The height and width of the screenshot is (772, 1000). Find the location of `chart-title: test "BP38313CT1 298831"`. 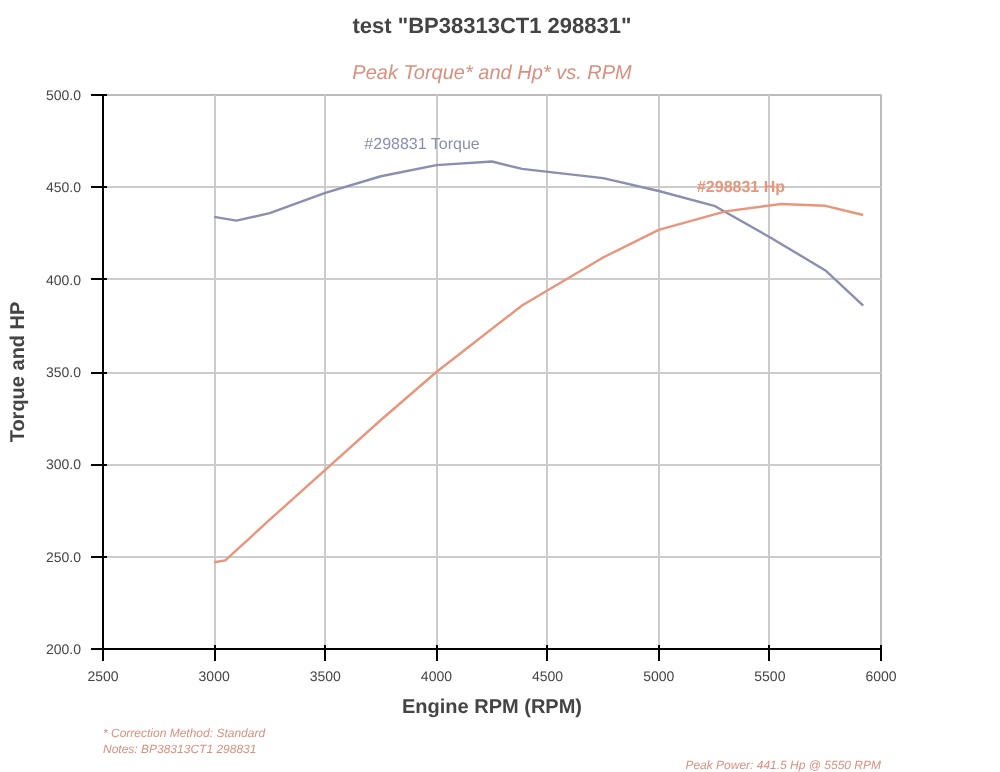

chart-title: test "BP38313CT1 298831" is located at coordinates (492, 27).